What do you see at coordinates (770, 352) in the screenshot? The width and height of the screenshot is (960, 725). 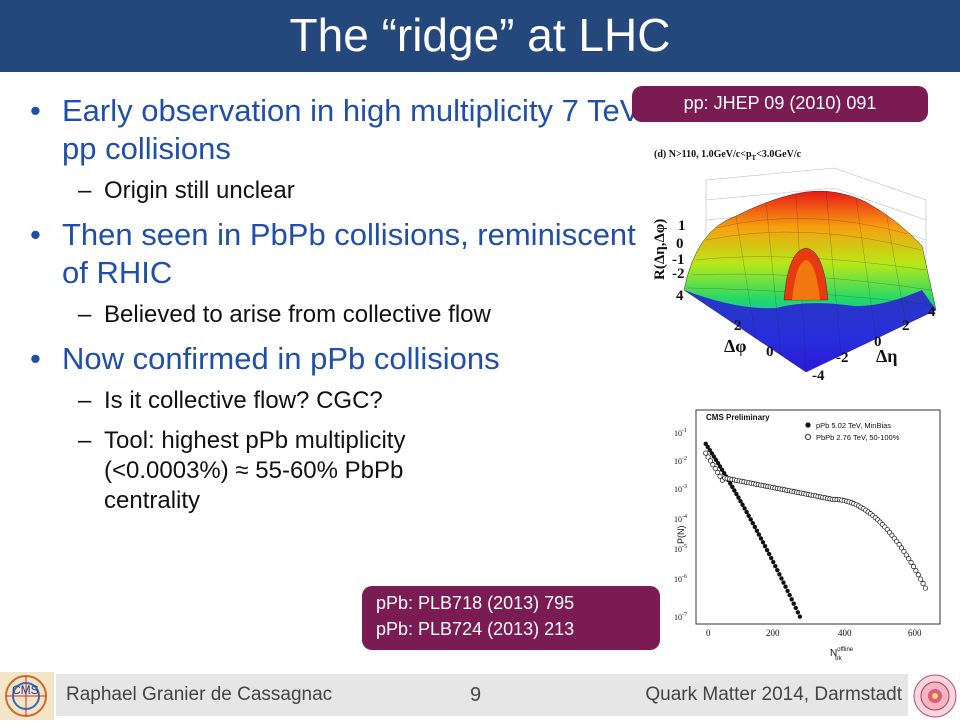 I see `ridge-phitick-3: 0` at bounding box center [770, 352].